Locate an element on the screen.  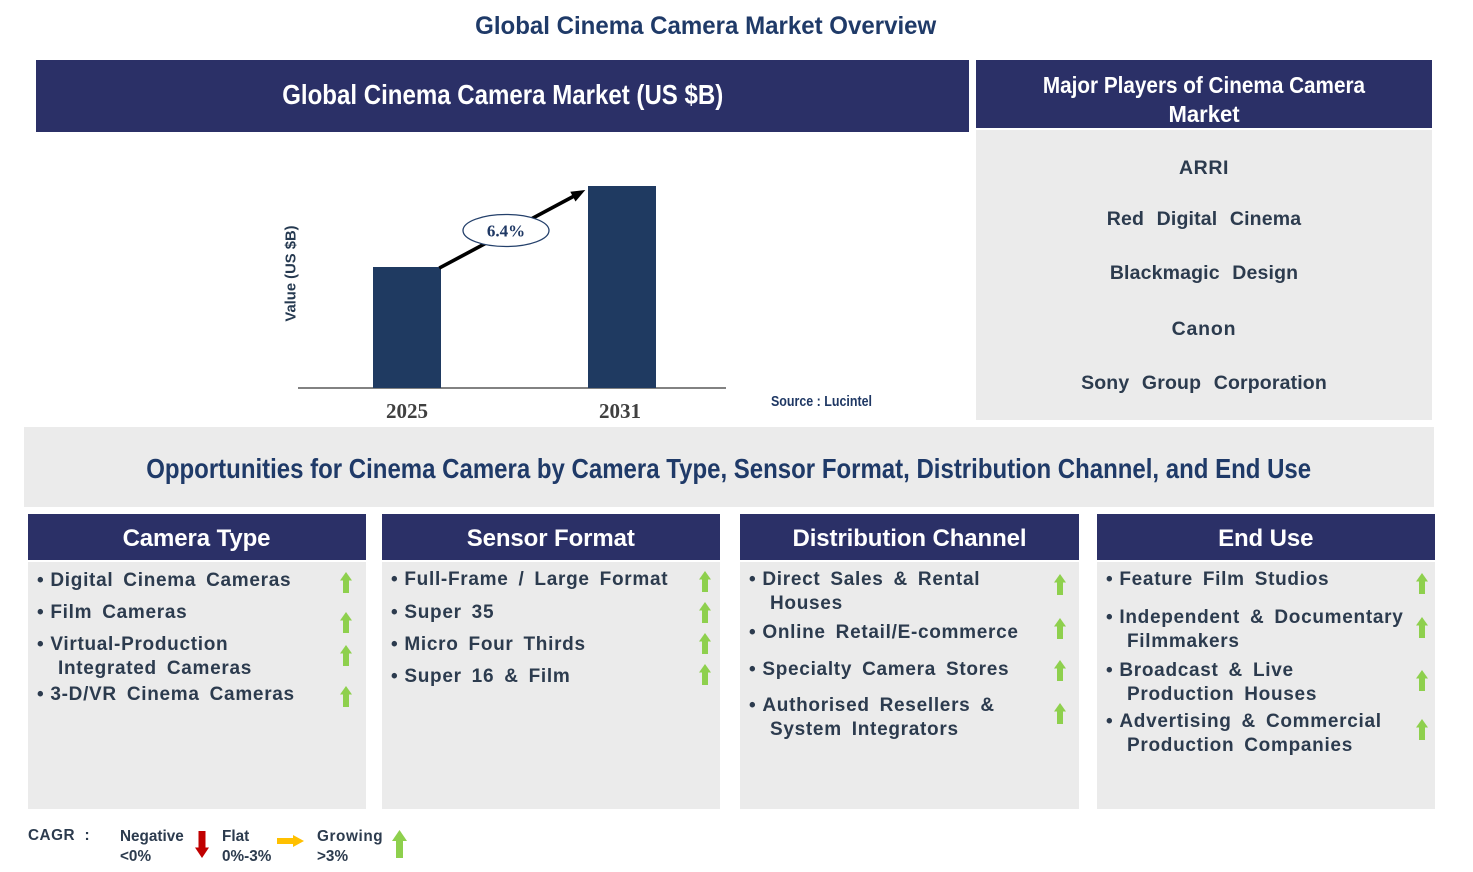
svg-text: 6.4% is located at coordinates (506, 231).